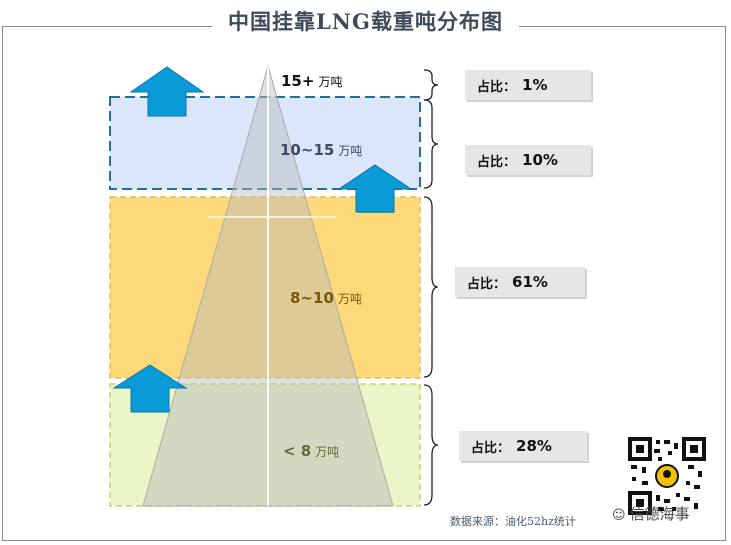 Image resolution: width=731 pixels, height=545 pixels. What do you see at coordinates (326, 298) in the screenshot?
I see `tier-label-8-10: 8~10 万吨` at bounding box center [326, 298].